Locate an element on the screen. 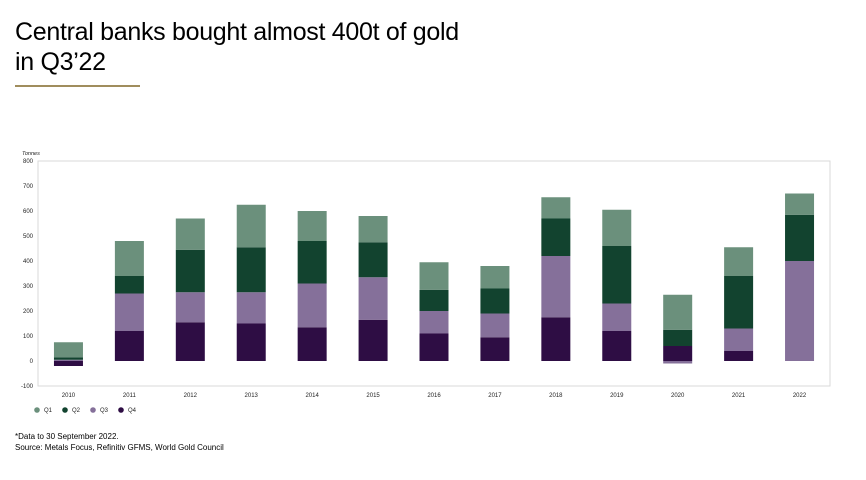  bar-q3-2019 is located at coordinates (617, 317).